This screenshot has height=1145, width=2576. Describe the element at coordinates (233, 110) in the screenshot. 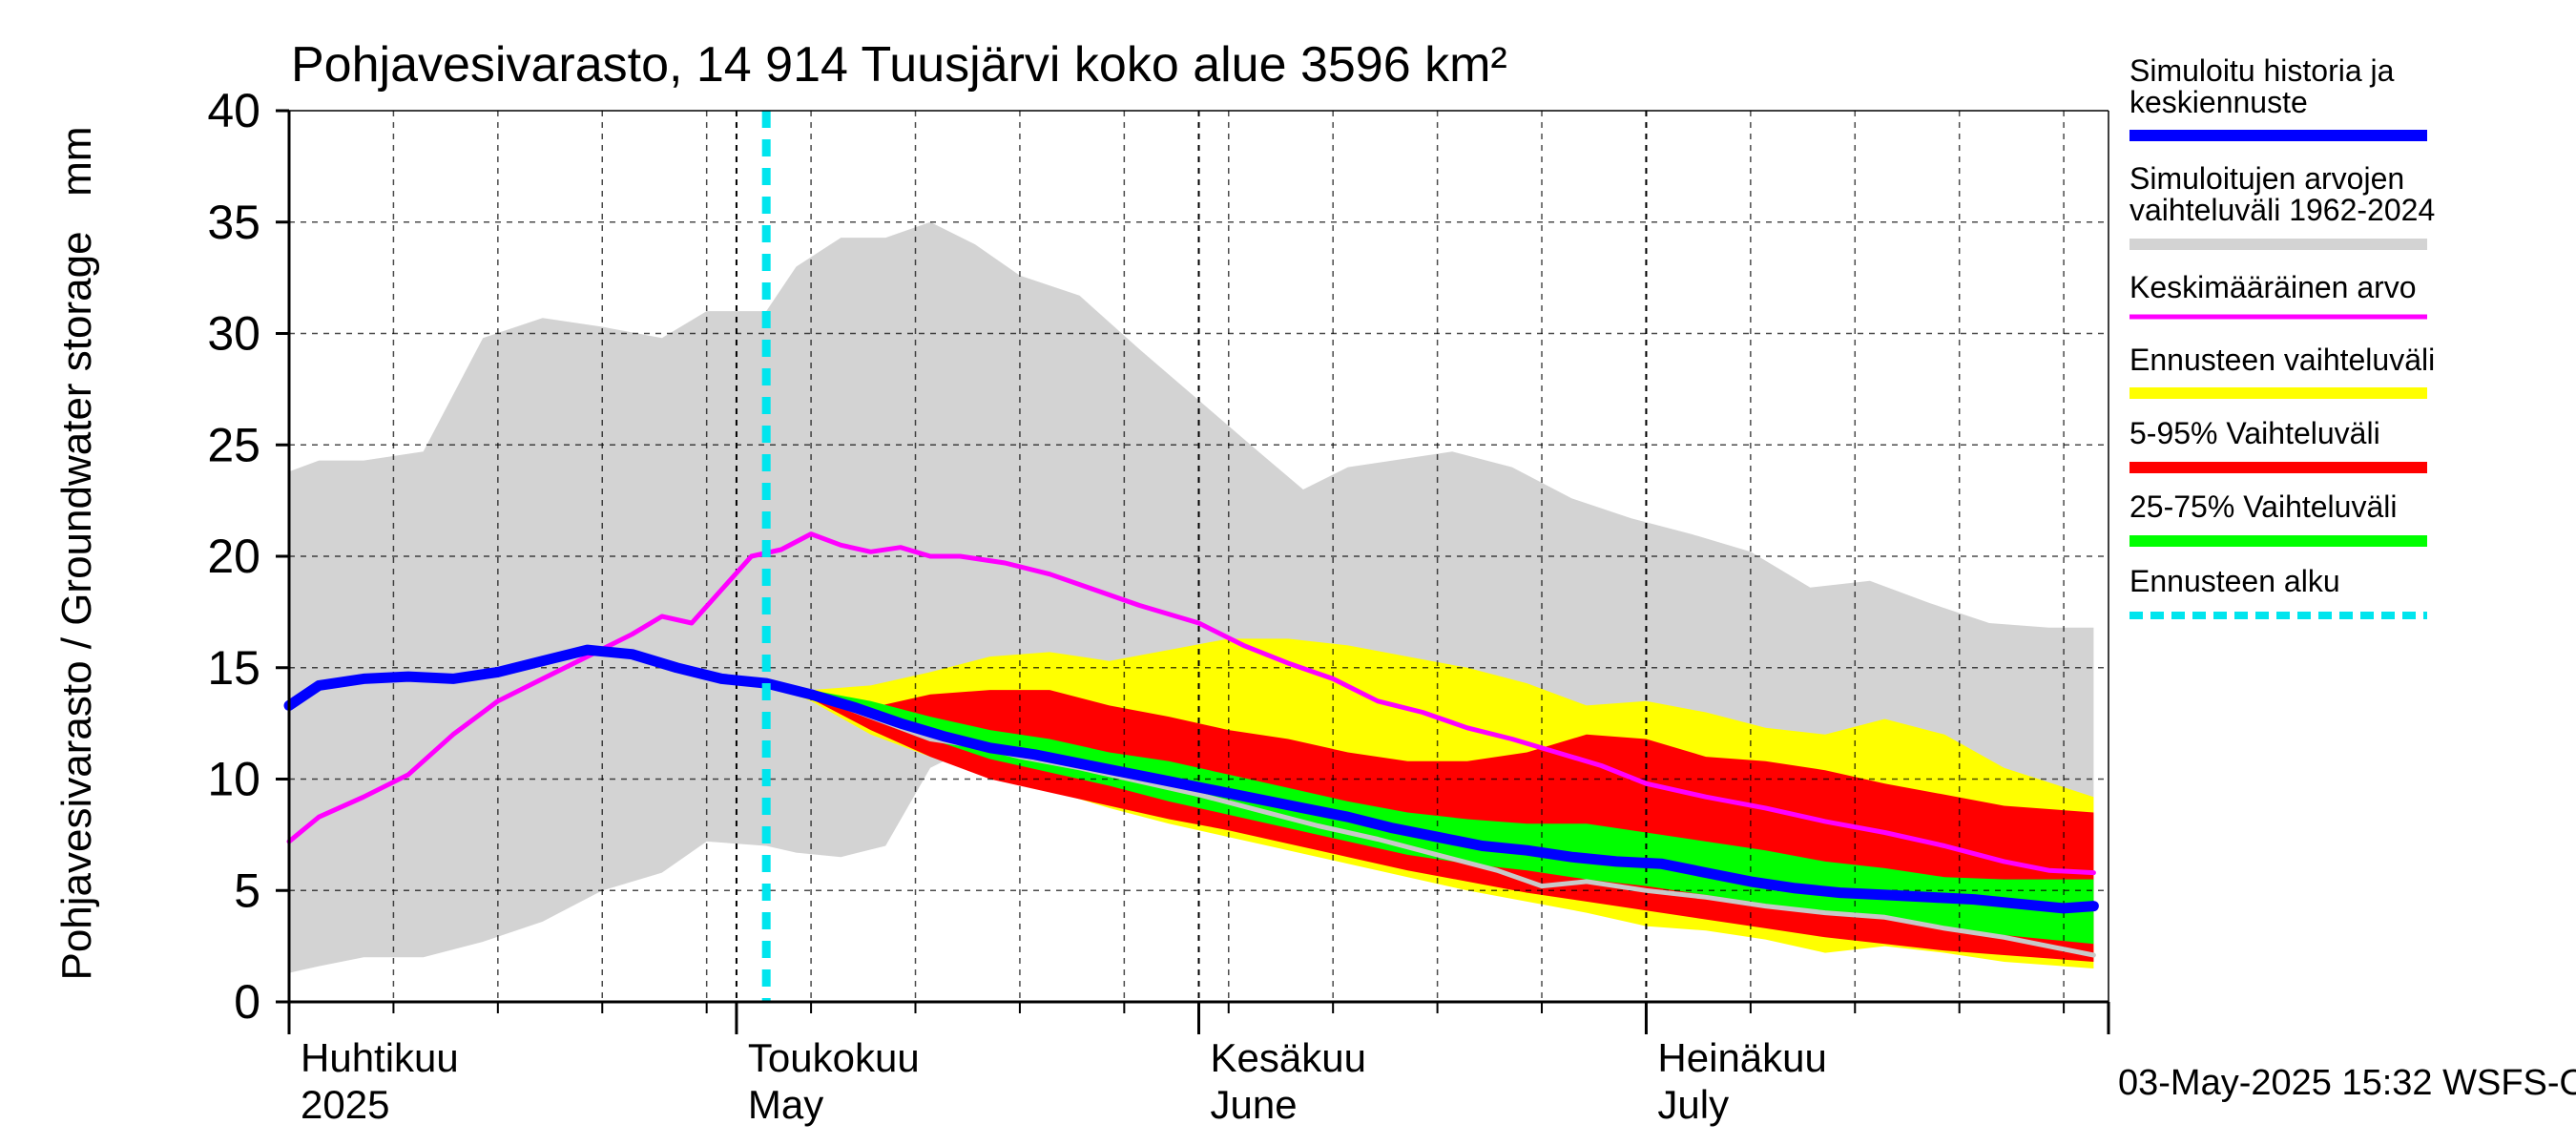

I see `y-tick-label: 40` at that location.